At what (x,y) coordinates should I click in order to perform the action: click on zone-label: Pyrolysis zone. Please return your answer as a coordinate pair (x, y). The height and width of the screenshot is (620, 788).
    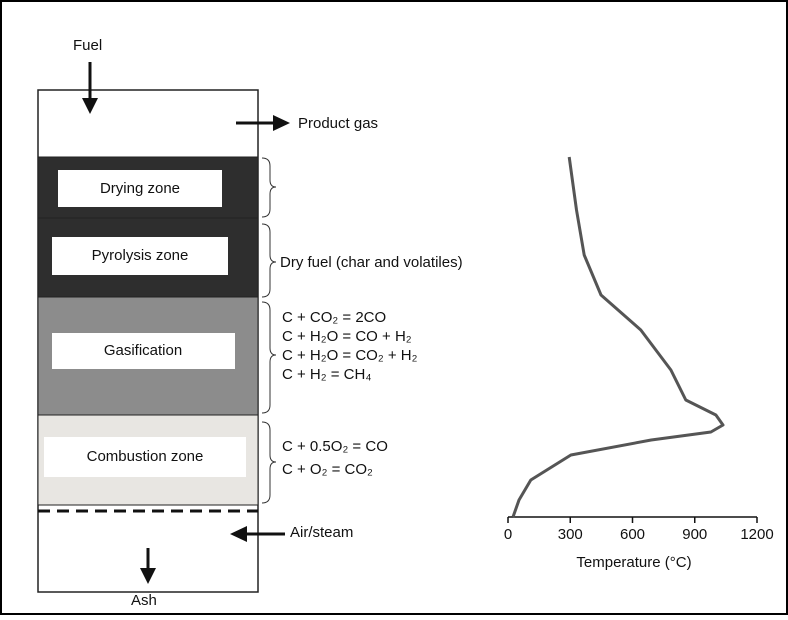
    Looking at the image, I should click on (140, 255).